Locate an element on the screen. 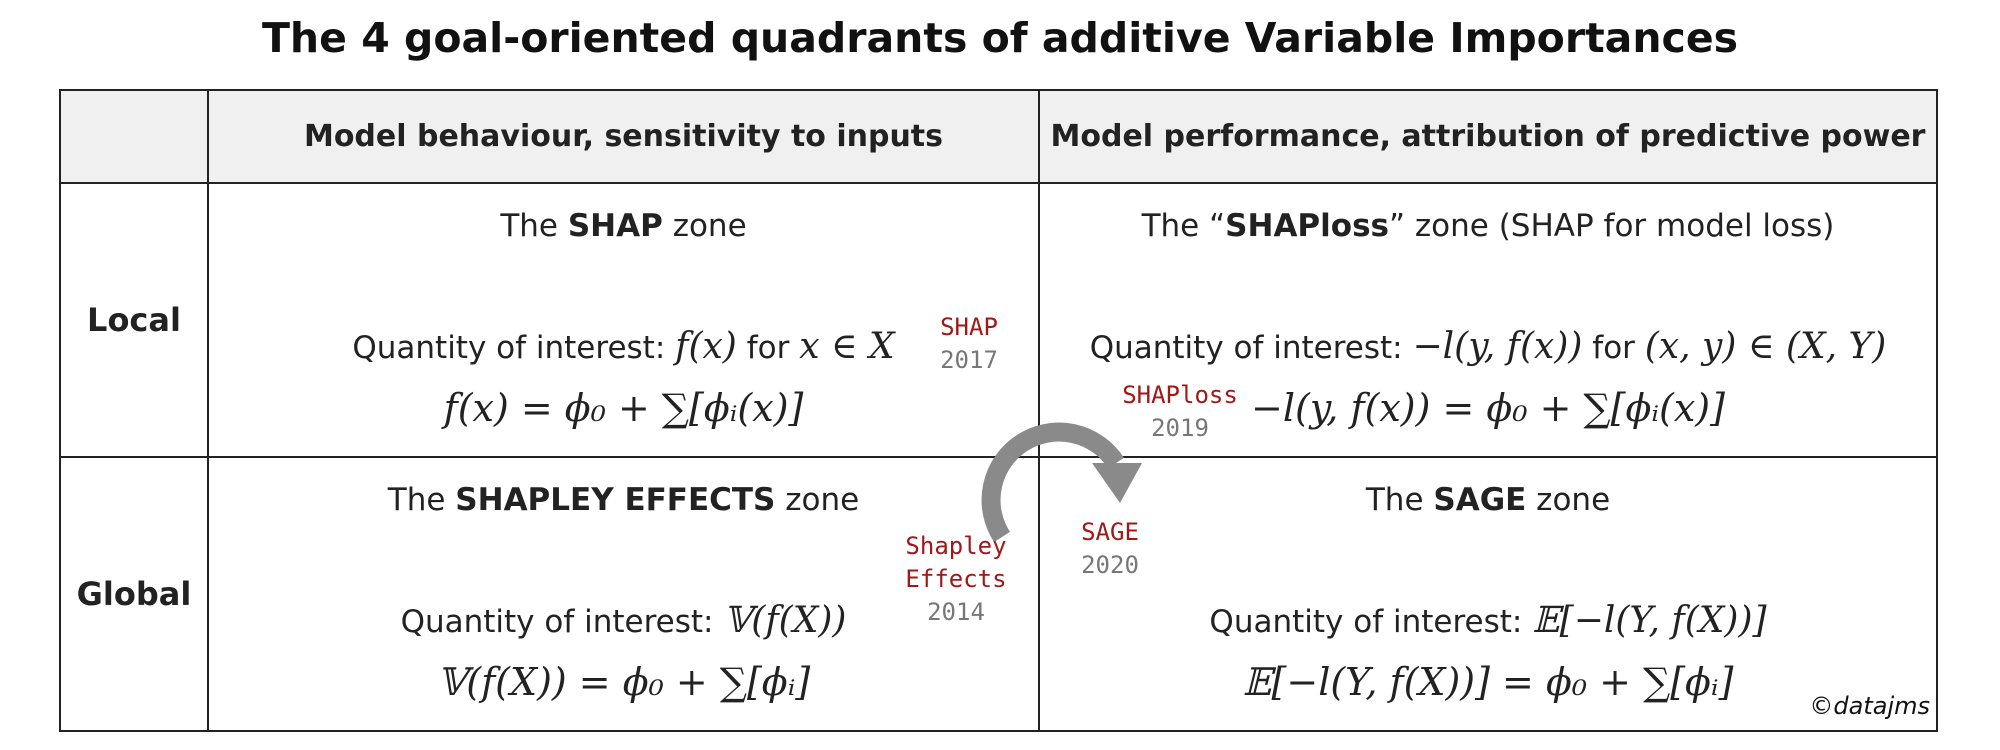 This screenshot has height=750, width=2000. column-divider-middle is located at coordinates (1039, 410).